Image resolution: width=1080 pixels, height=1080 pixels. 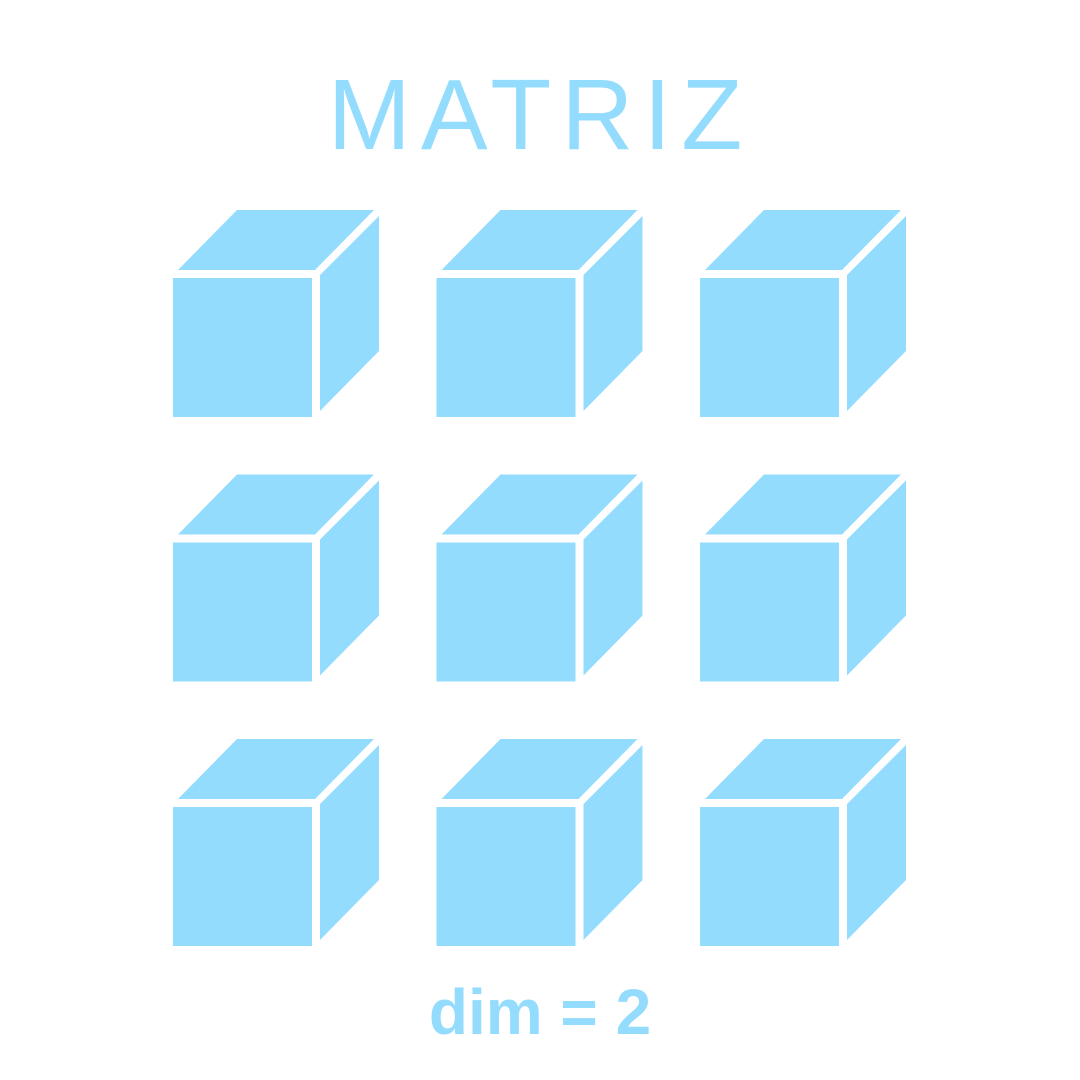 I want to click on dimension-label: dim = 2, so click(x=540, y=1012).